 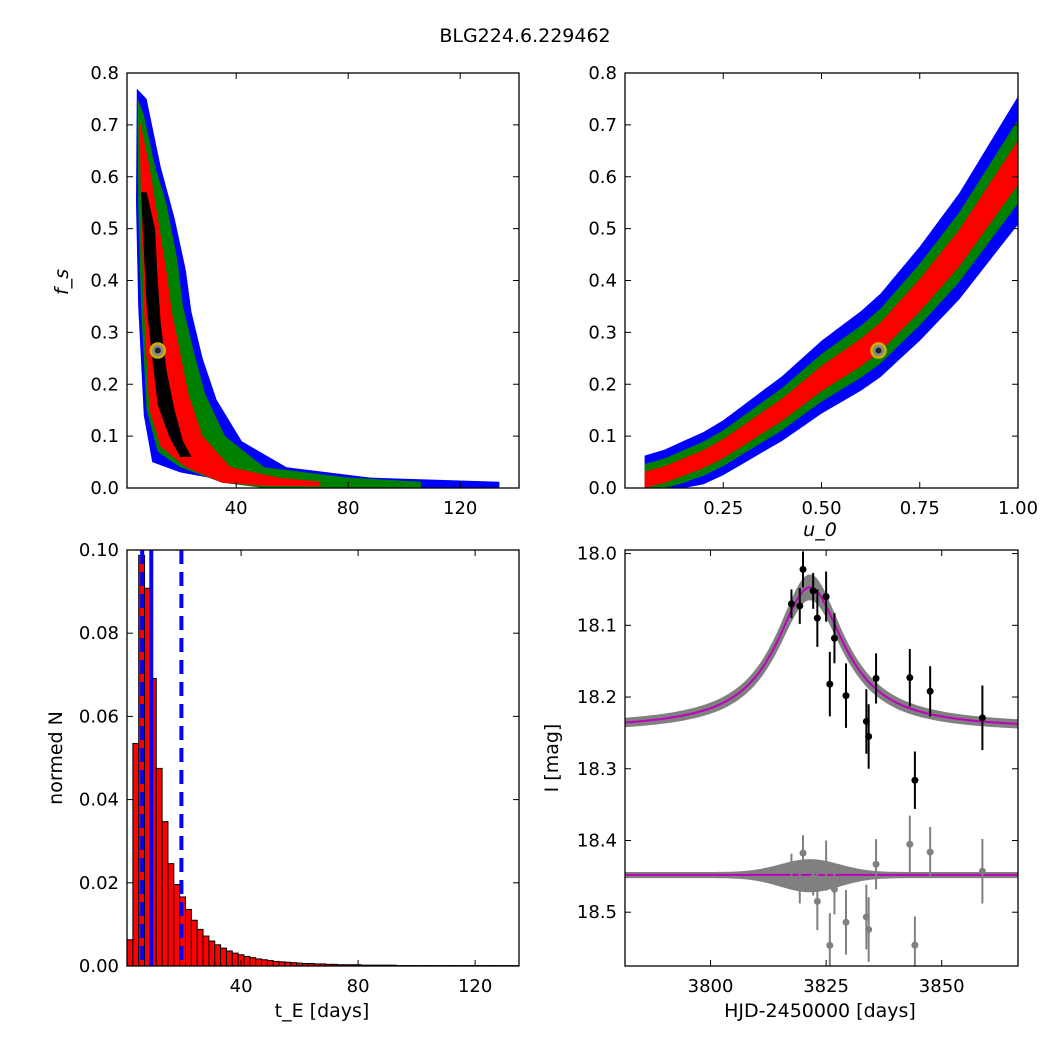 What do you see at coordinates (1018, 508) in the screenshot?
I see `p2-xtick-label: 1.00` at bounding box center [1018, 508].